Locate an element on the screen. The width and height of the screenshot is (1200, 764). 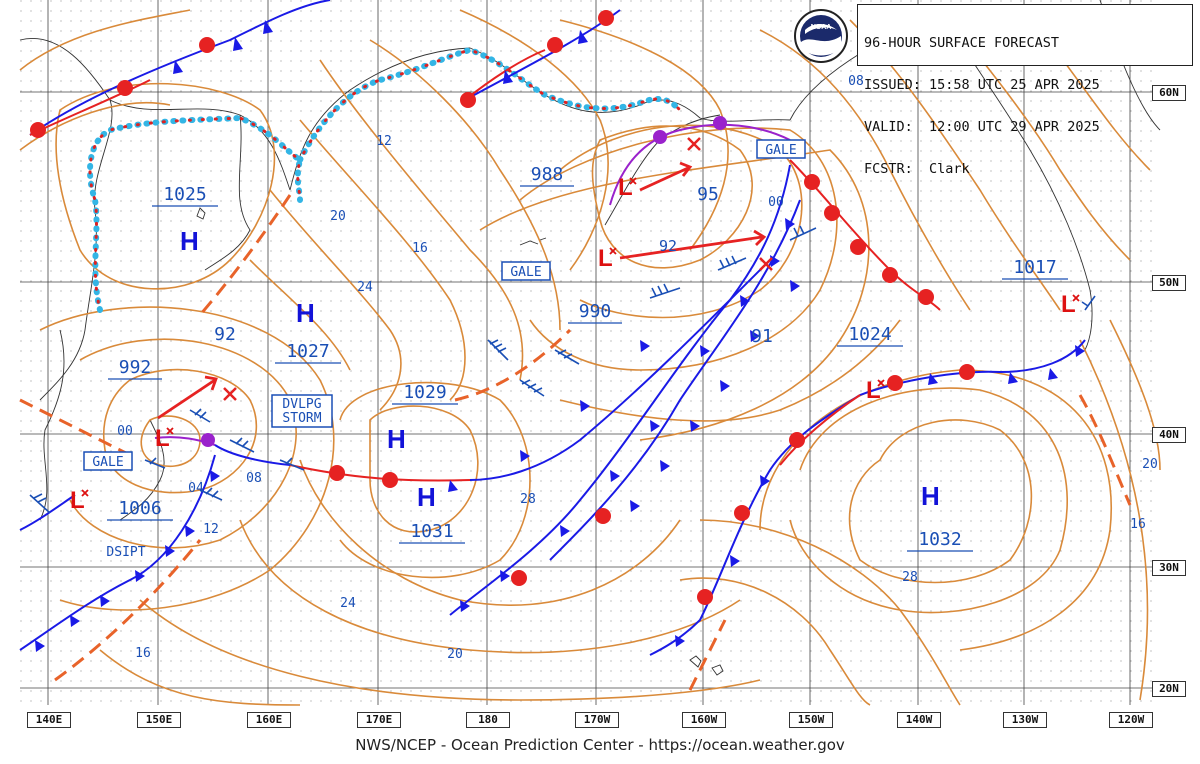
latitude-label: 40N is located at coordinates (1169, 435).